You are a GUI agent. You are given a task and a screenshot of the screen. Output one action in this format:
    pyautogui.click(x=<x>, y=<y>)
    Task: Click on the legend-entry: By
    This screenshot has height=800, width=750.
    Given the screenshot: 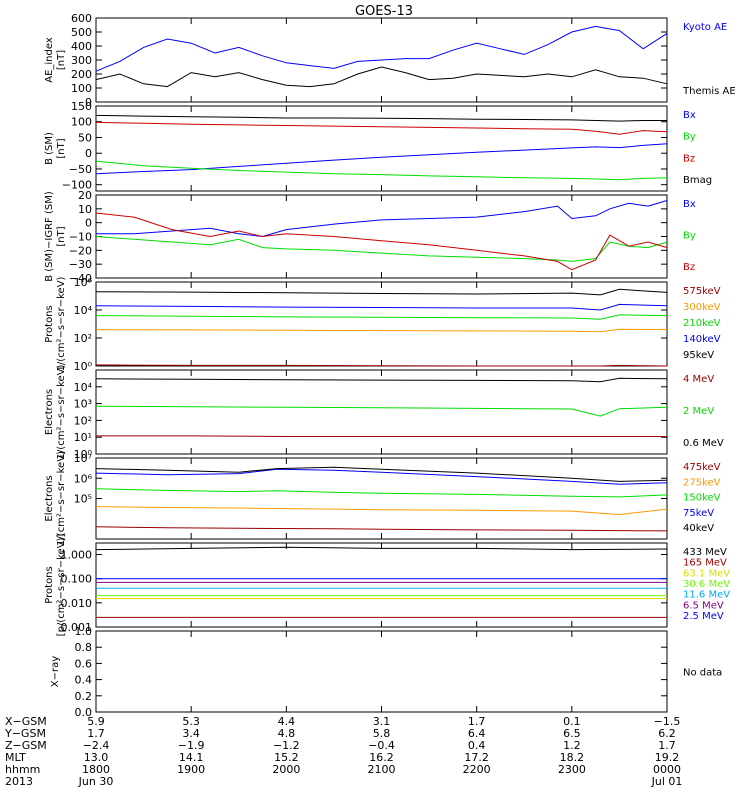 What is the action you would take?
    pyautogui.click(x=689, y=236)
    